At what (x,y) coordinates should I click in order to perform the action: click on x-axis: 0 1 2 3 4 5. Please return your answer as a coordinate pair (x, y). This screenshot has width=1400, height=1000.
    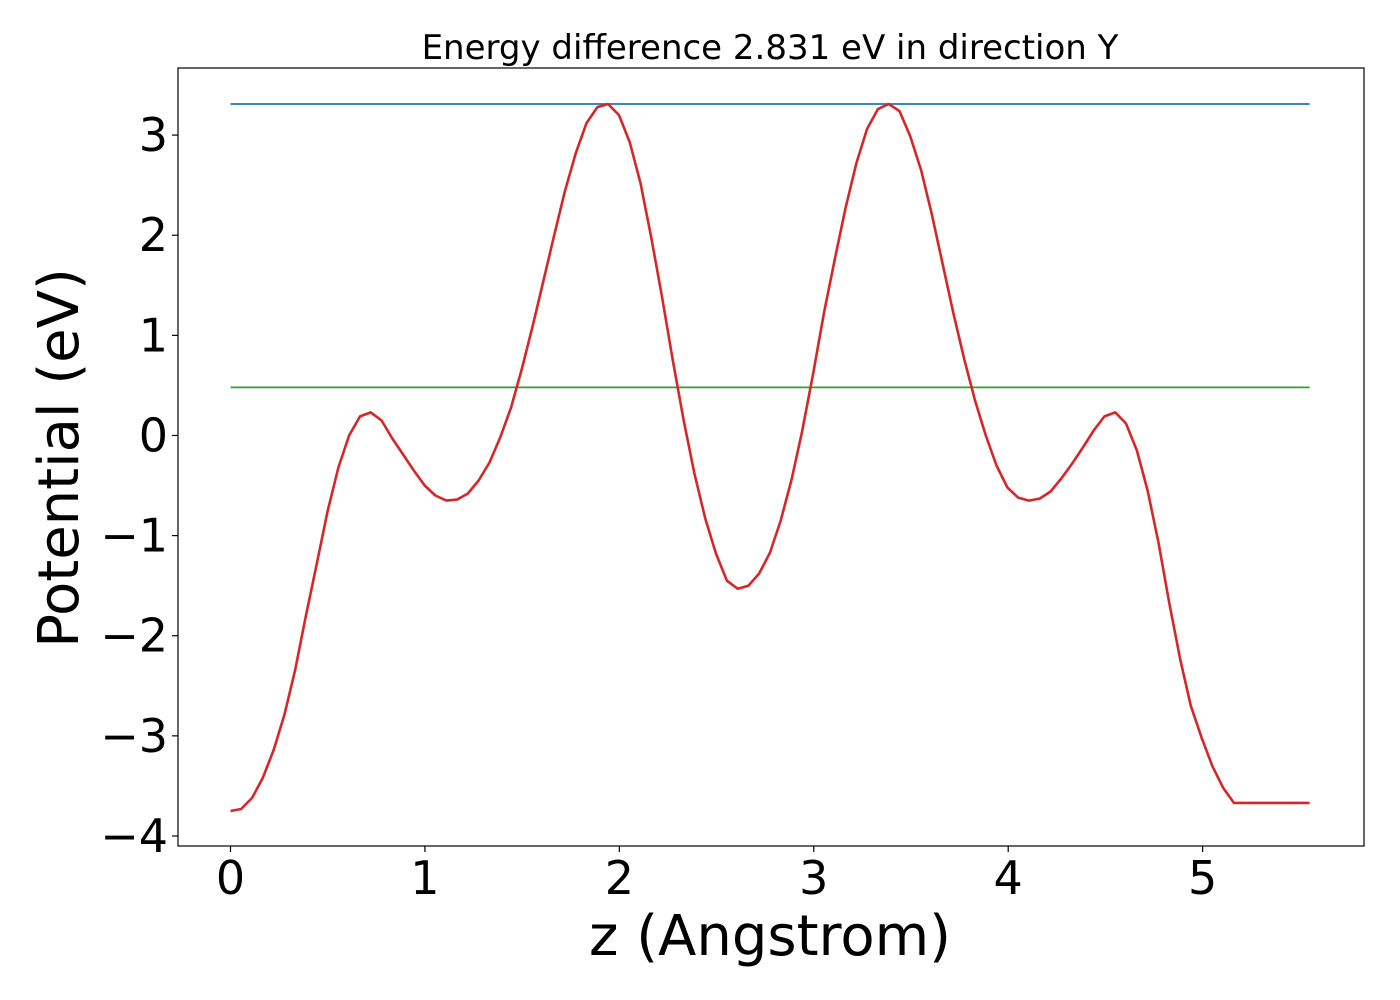
    Looking at the image, I should click on (716, 875).